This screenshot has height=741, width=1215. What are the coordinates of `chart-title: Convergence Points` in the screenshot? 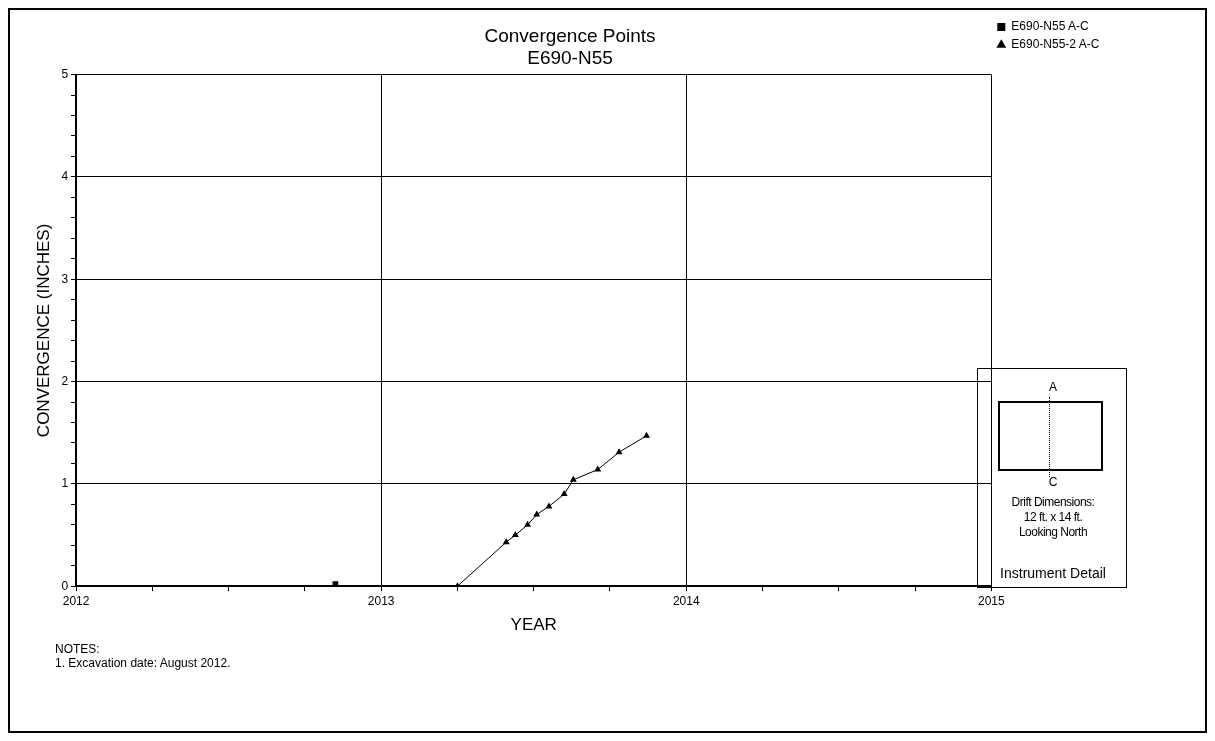 It's located at (570, 35).